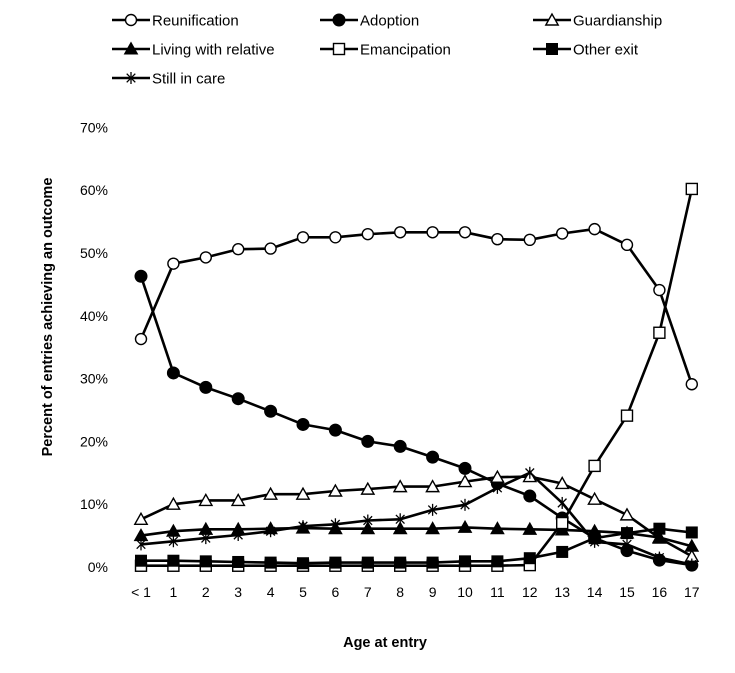 The height and width of the screenshot is (673, 735). What do you see at coordinates (416, 518) in the screenshot?
I see `series-points-still-in-care` at bounding box center [416, 518].